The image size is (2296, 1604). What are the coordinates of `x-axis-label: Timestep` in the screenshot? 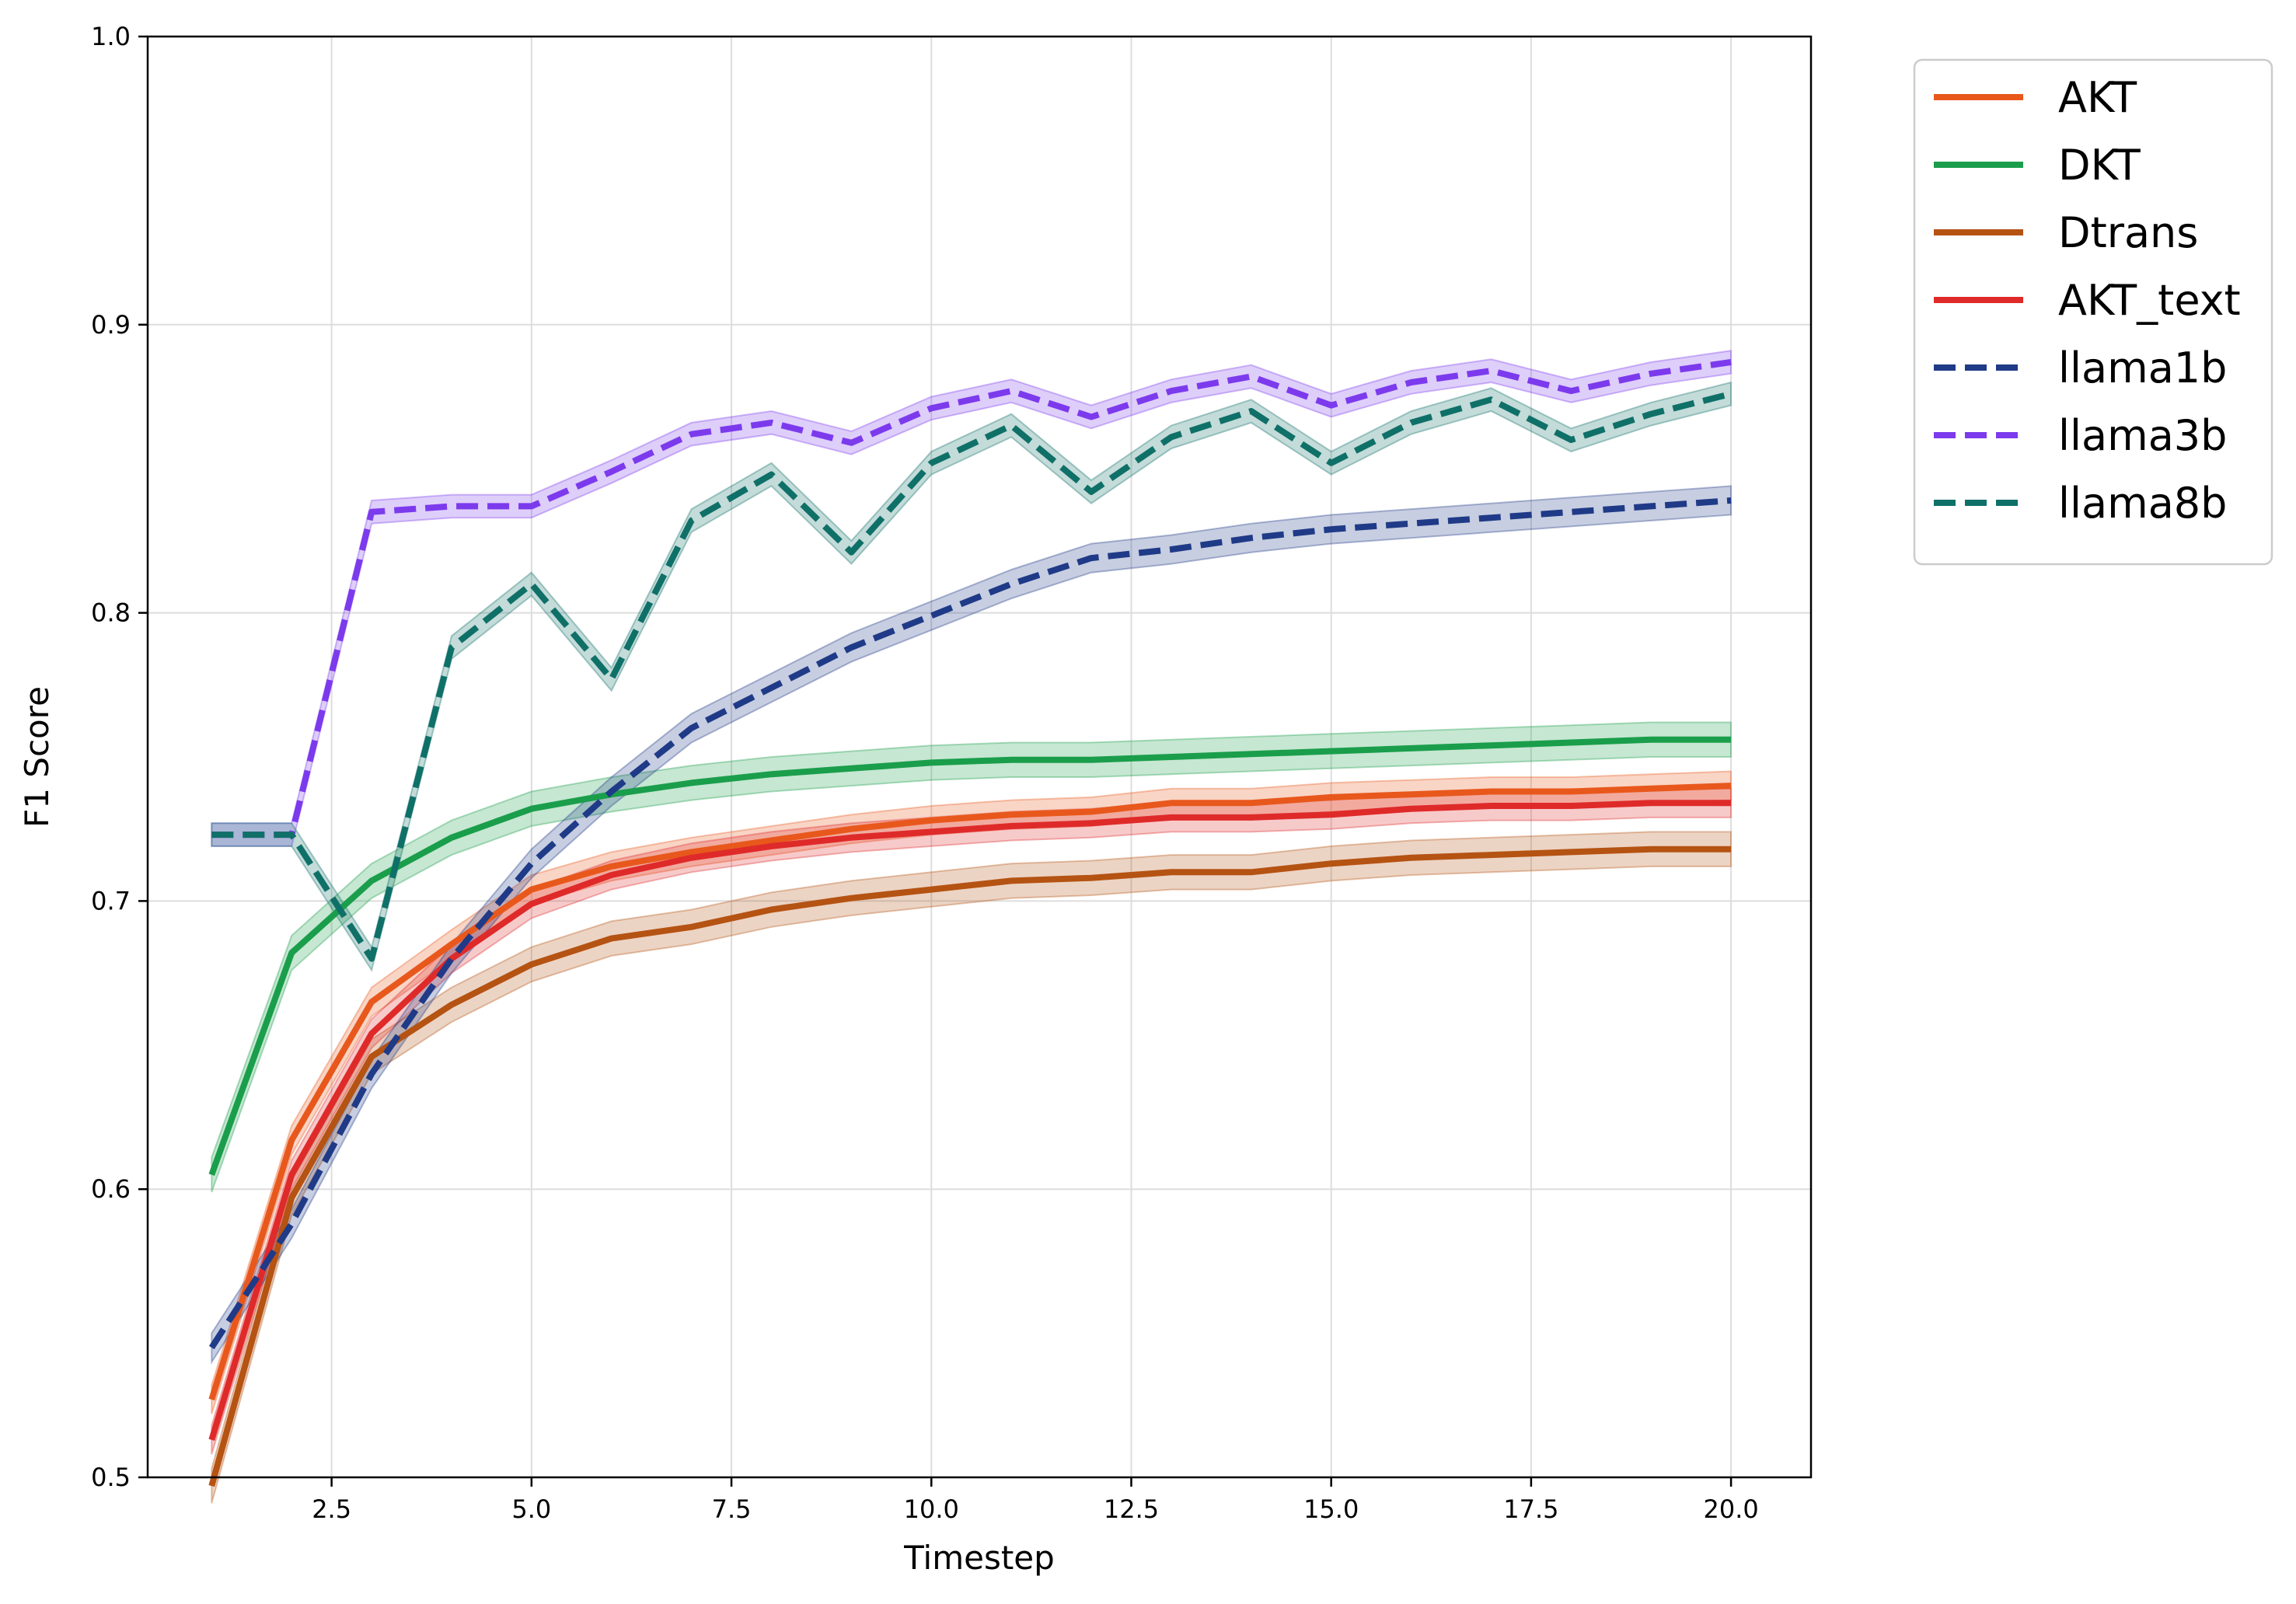 It's located at (979, 1558).